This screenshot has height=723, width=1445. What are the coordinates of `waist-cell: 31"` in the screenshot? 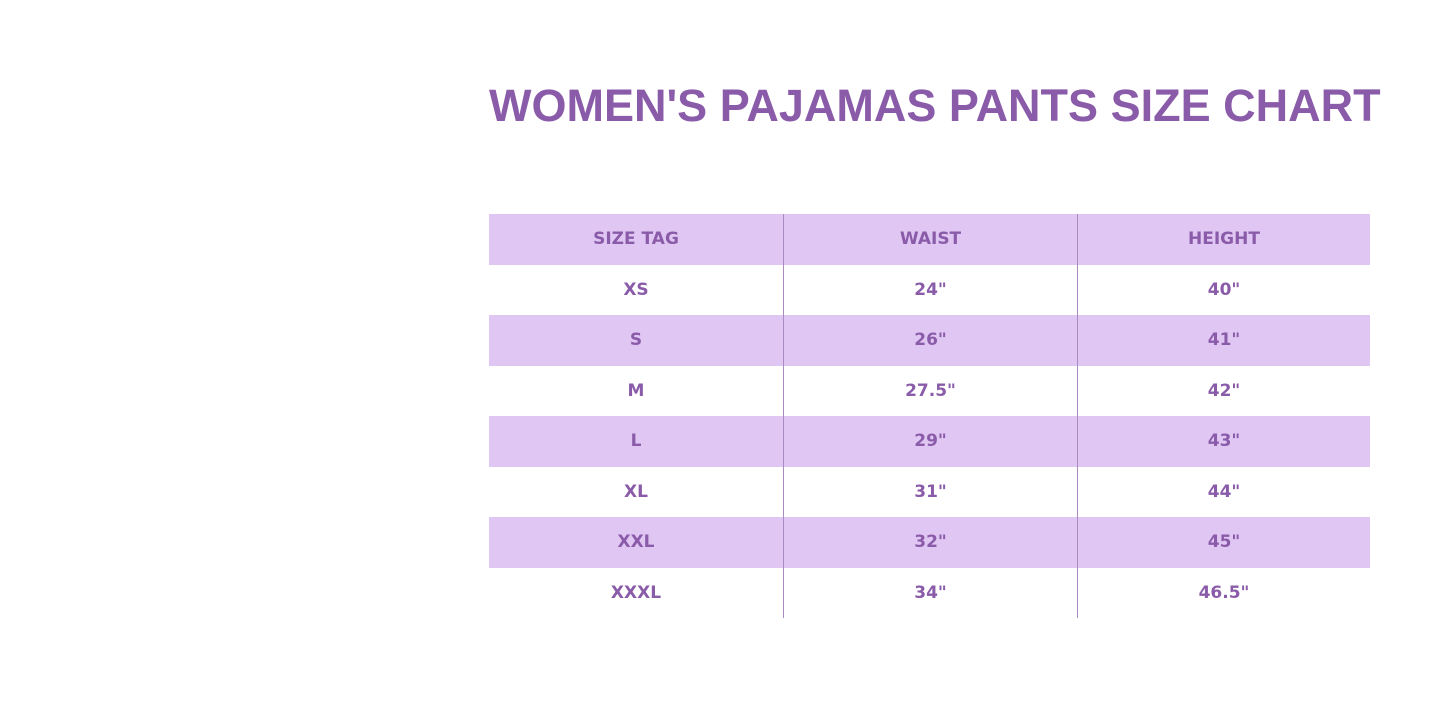 It's located at (930, 491).